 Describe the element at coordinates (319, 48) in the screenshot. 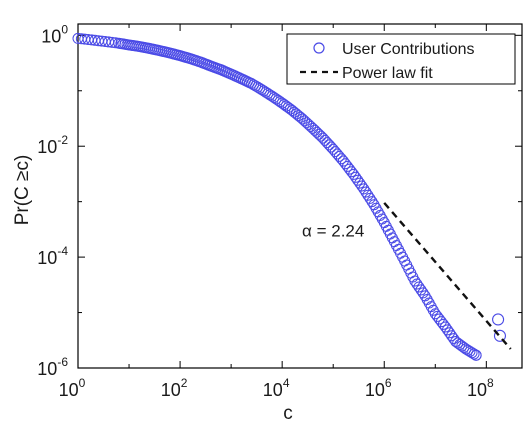

I see `legend-marker-user-contributions` at that location.